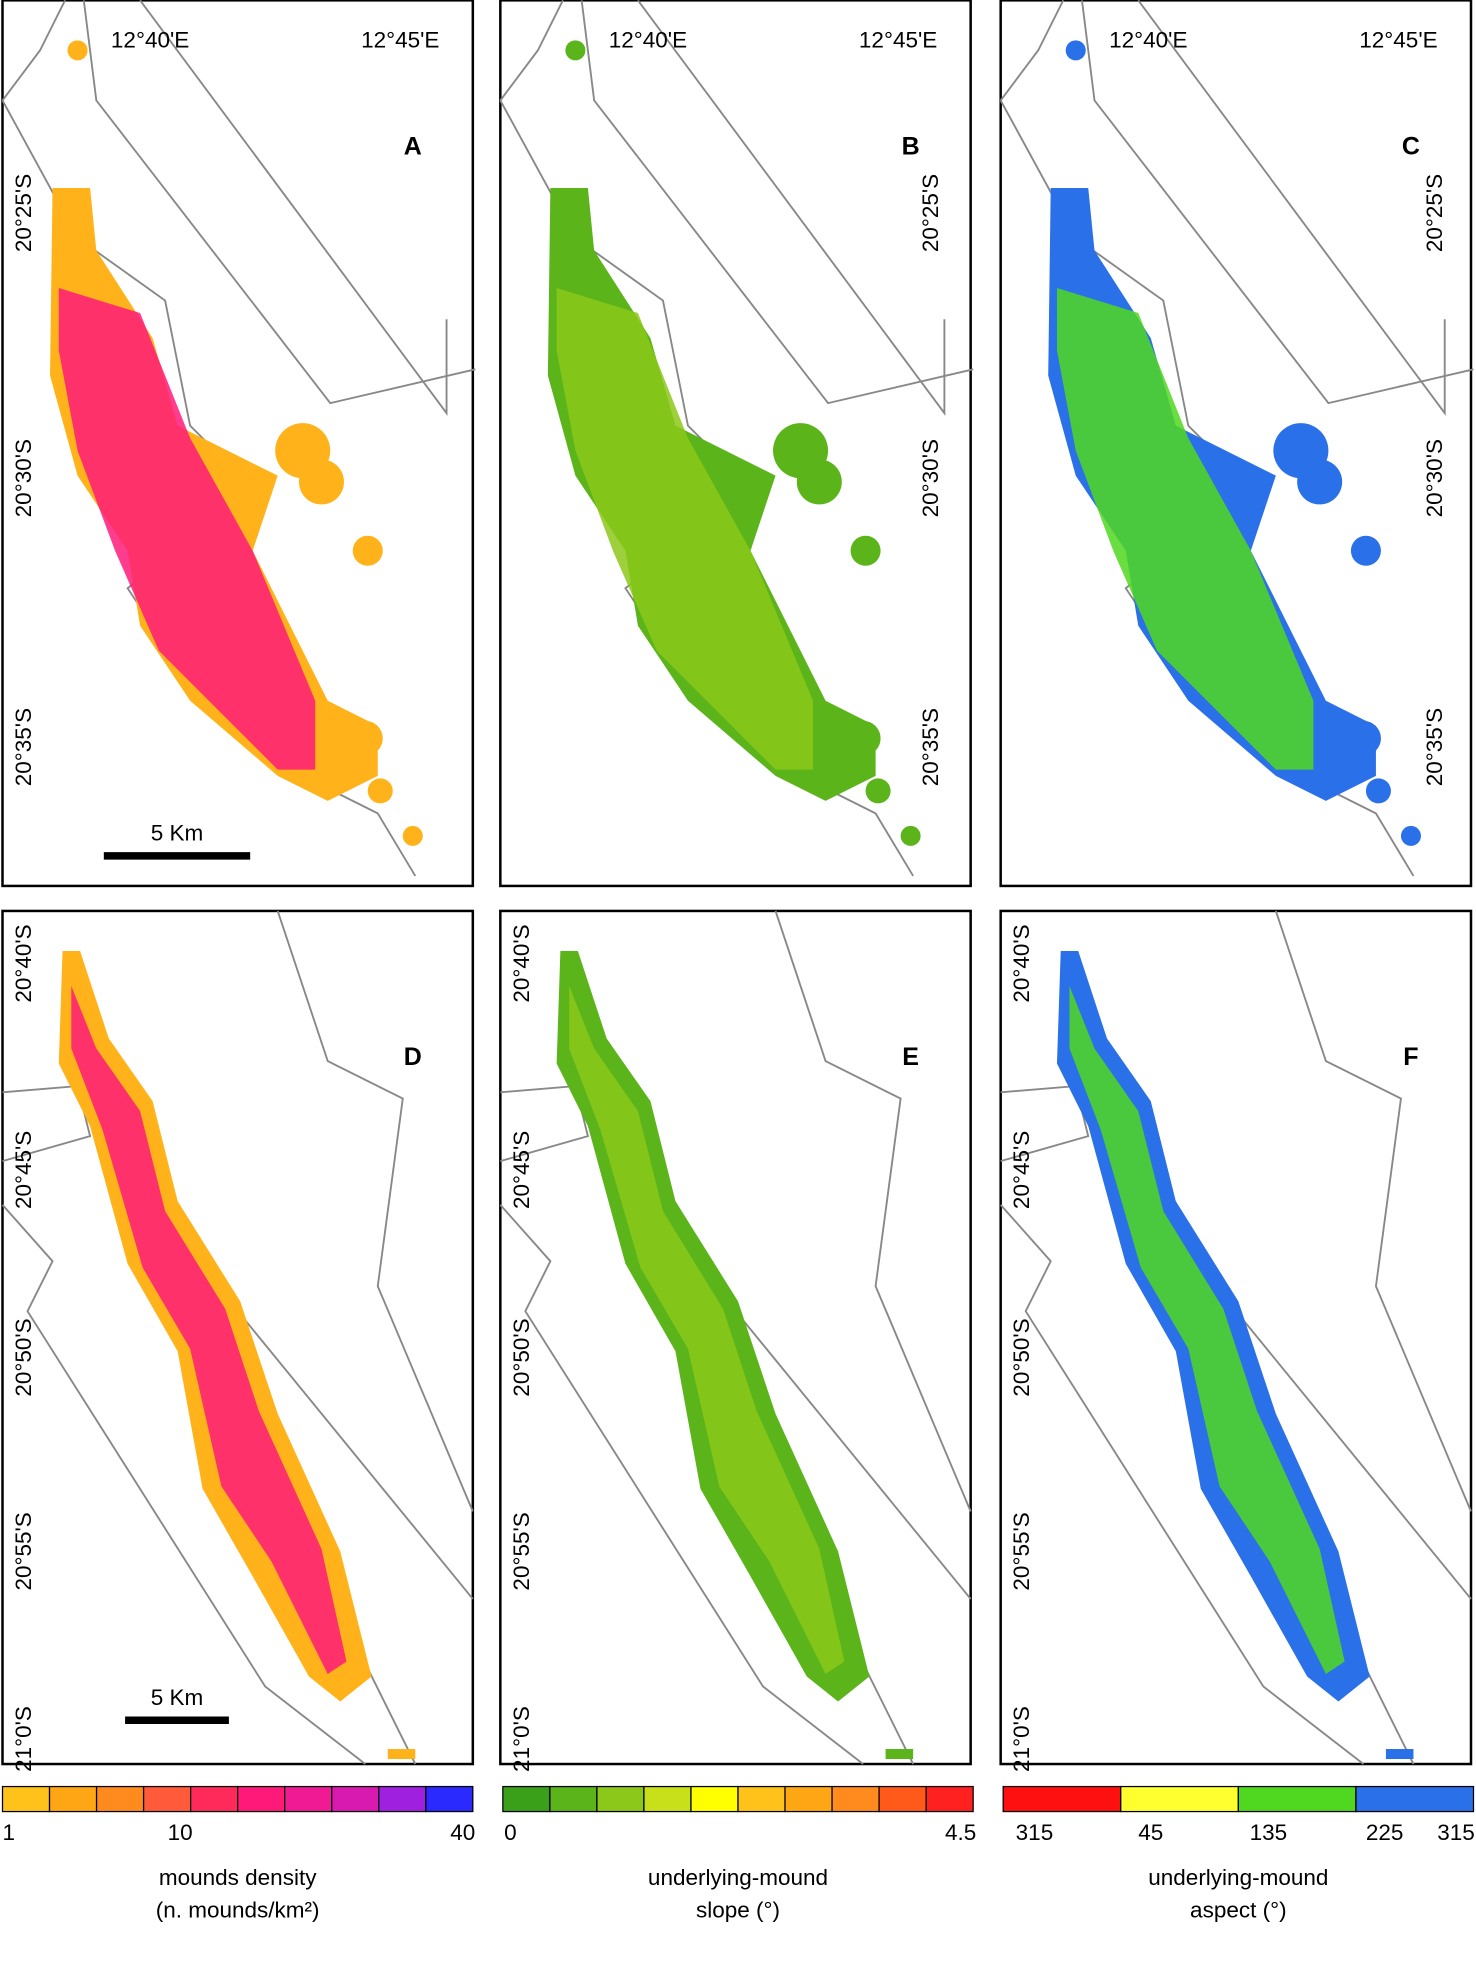 The image size is (1476, 1962). What do you see at coordinates (910, 1057) in the screenshot?
I see `panel-label: E` at bounding box center [910, 1057].